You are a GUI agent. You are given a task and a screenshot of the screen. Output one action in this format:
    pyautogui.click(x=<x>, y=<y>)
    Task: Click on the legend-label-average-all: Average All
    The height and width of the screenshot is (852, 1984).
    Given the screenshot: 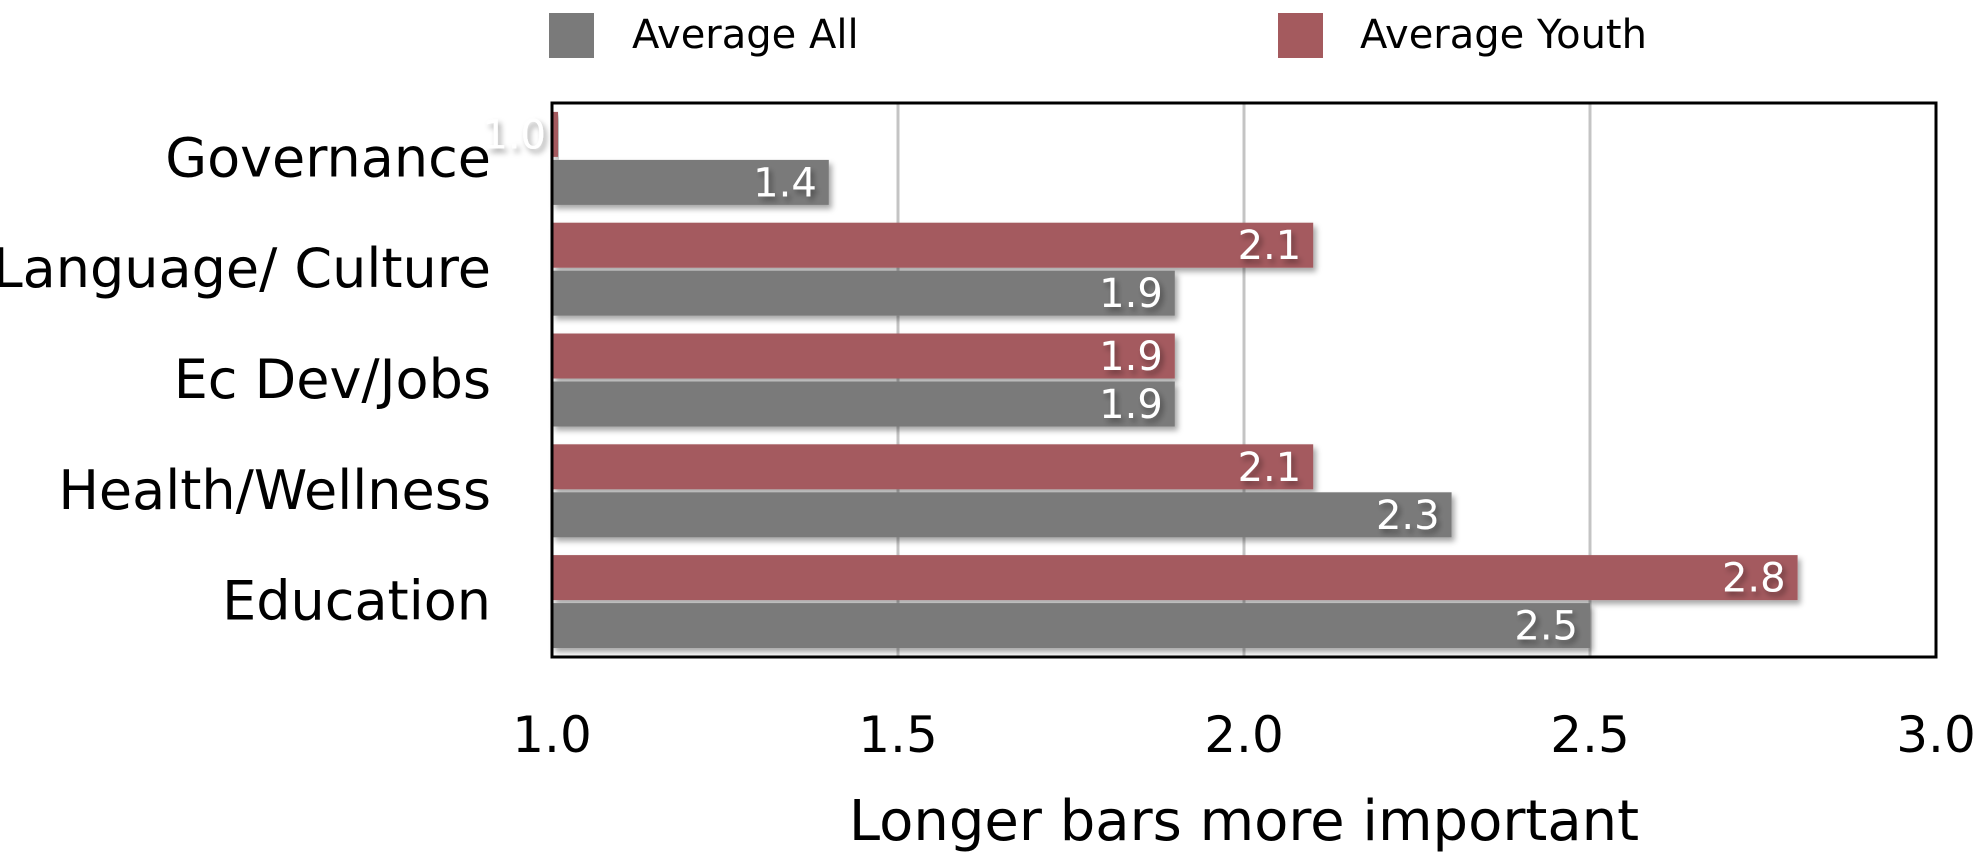 What is the action you would take?
    pyautogui.click(x=745, y=35)
    